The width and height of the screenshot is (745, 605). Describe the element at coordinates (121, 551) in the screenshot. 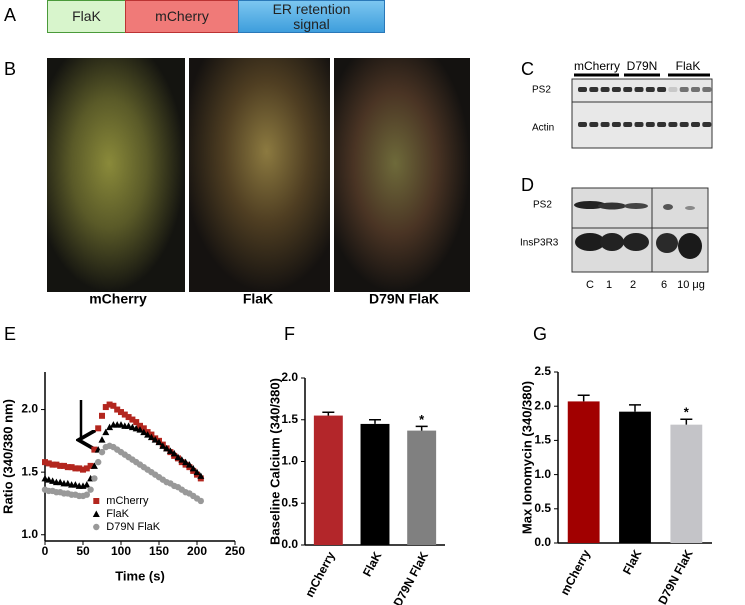

I see `x-tick-label: 100` at that location.